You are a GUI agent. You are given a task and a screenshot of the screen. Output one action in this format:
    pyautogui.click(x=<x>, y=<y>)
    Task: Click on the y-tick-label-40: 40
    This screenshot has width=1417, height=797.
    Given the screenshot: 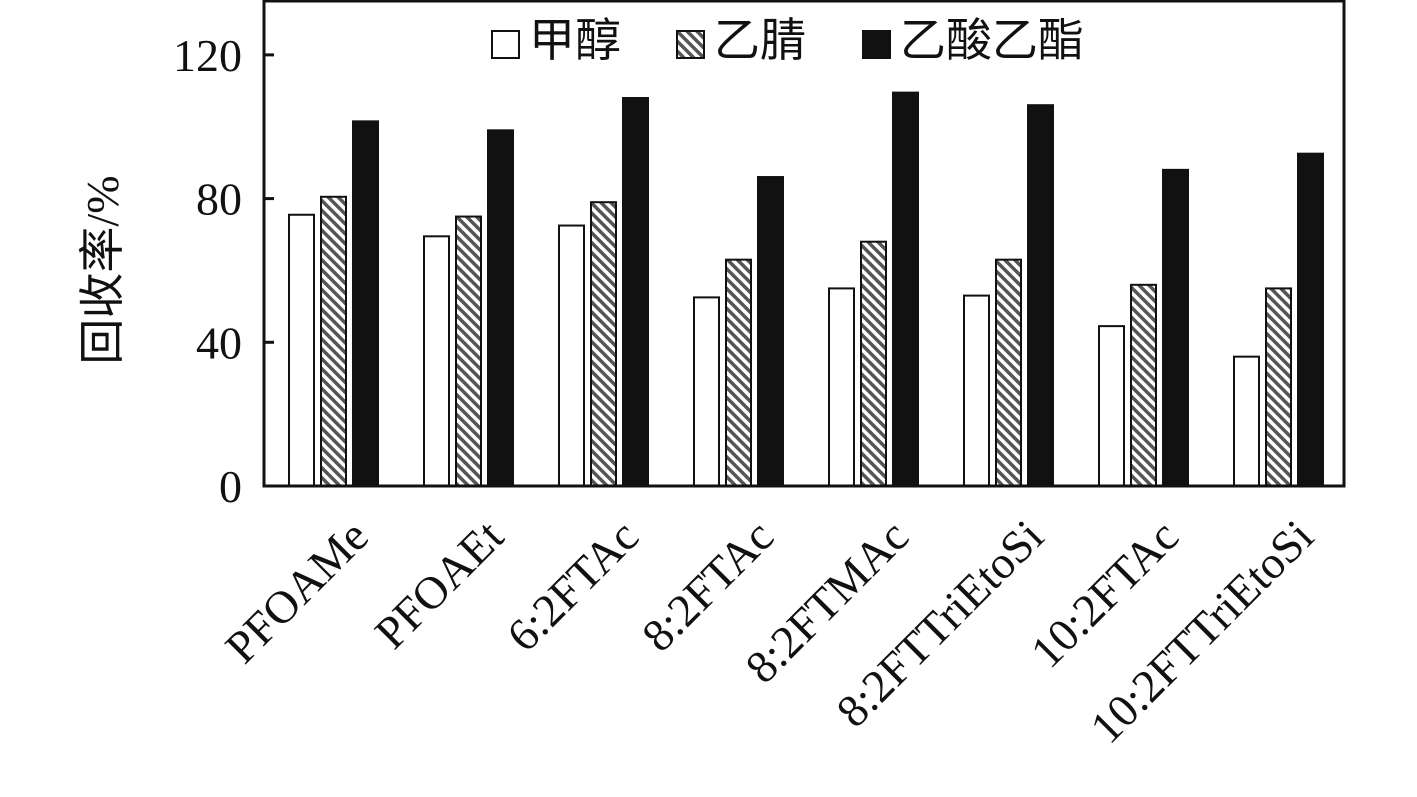 What is the action you would take?
    pyautogui.click(x=219, y=342)
    